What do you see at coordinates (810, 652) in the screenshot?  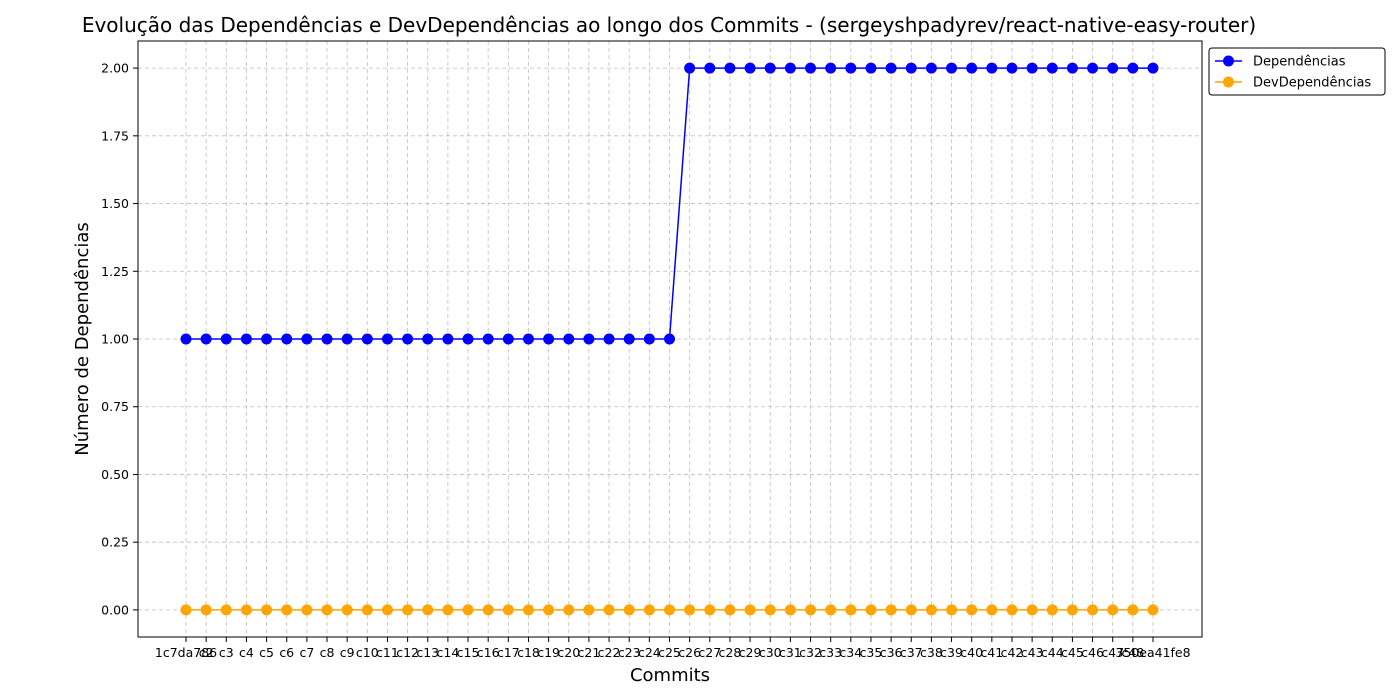 I see `x-tick-label: c32` at bounding box center [810, 652].